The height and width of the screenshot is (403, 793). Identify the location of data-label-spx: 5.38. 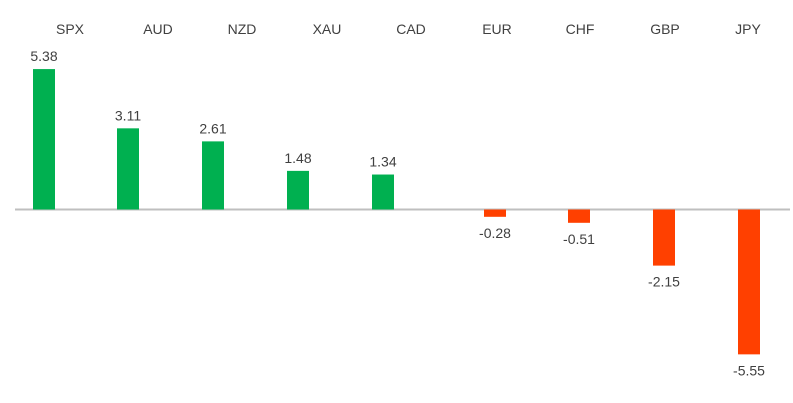
(43, 56).